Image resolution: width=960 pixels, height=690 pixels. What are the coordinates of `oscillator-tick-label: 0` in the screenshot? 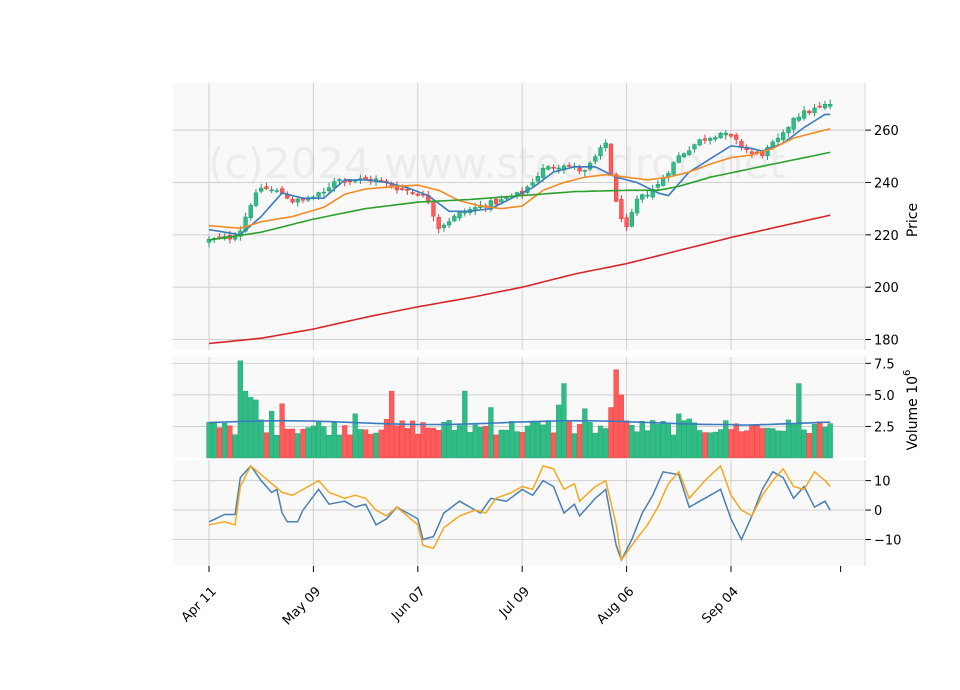 It's located at (878, 511).